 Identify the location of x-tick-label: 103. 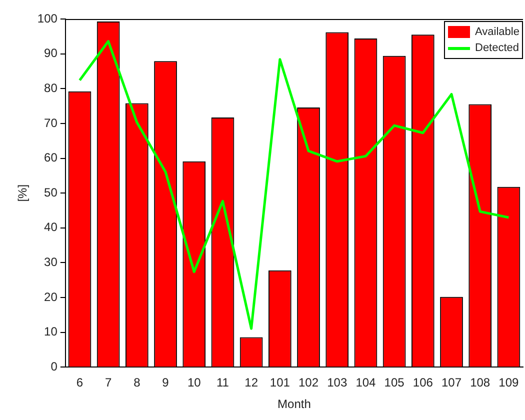
(337, 383).